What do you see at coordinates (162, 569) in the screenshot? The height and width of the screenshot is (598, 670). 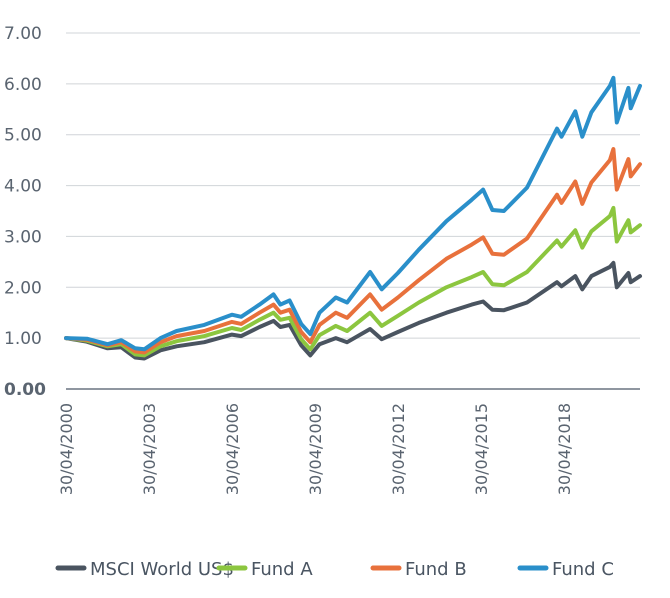 I see `legend-label: MSCI World US$` at bounding box center [162, 569].